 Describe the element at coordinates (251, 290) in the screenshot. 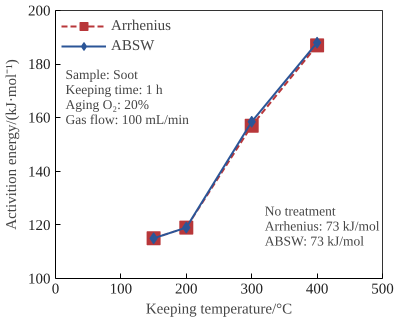

I see `x-tick-label: 300` at that location.